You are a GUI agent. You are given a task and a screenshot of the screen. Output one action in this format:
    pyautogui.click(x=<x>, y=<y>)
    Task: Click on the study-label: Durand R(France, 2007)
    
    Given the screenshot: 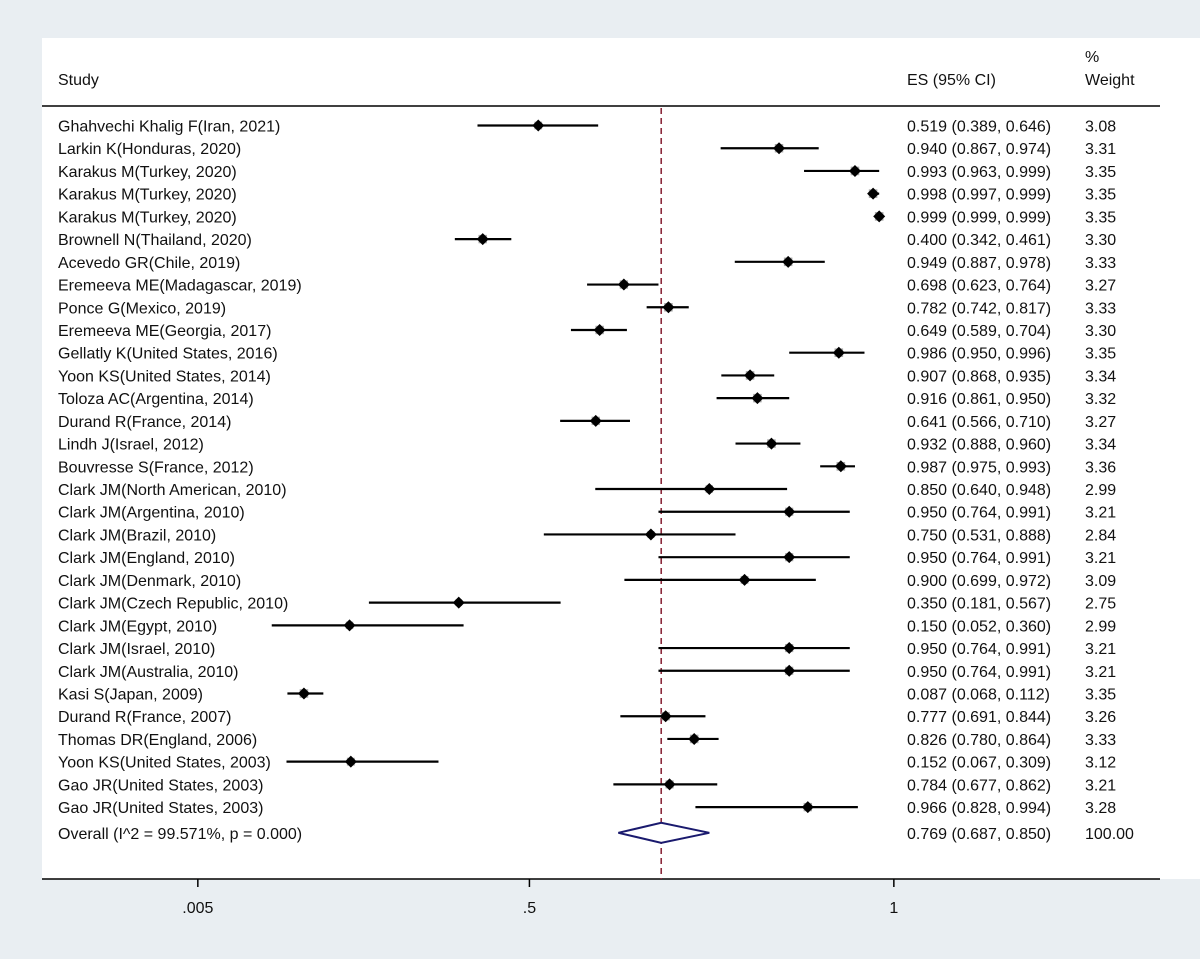 What is the action you would take?
    pyautogui.click(x=144, y=717)
    